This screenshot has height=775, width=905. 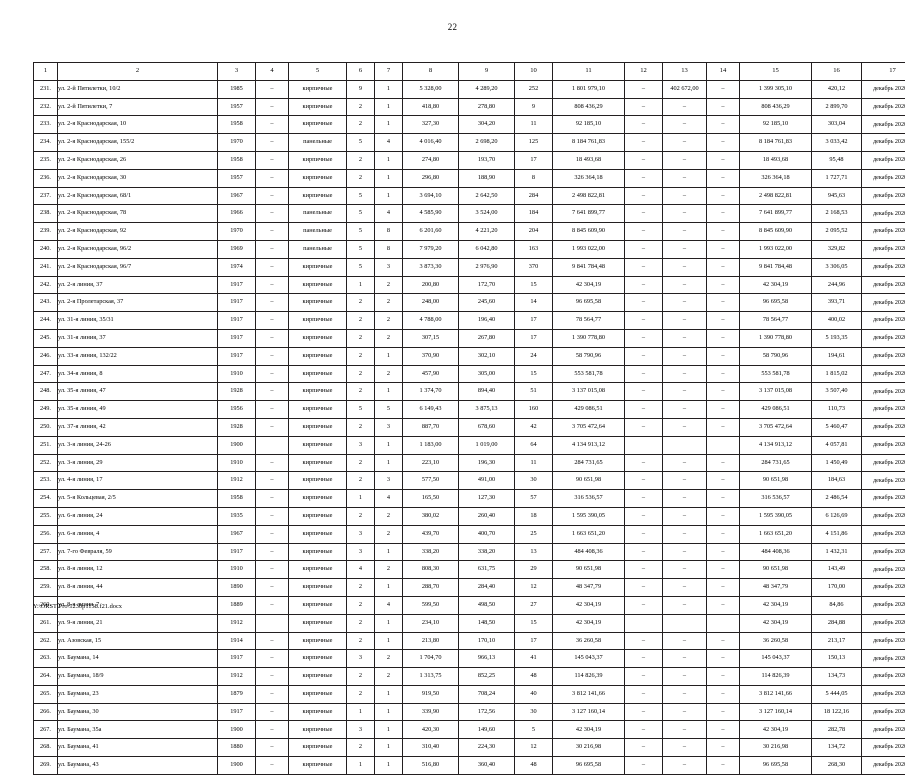 What do you see at coordinates (361, 143) in the screenshot?
I see `cell-floors: 5` at bounding box center [361, 143].